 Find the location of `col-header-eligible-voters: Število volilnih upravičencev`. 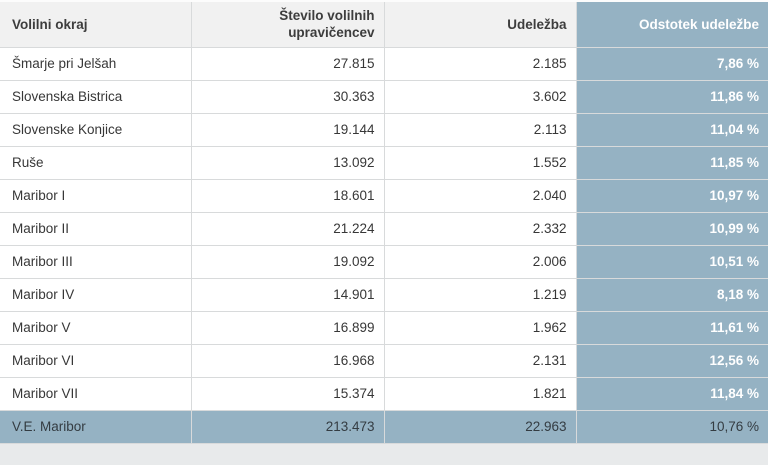

col-header-eligible-voters: Število volilnih upravičencev is located at coordinates (287, 25).